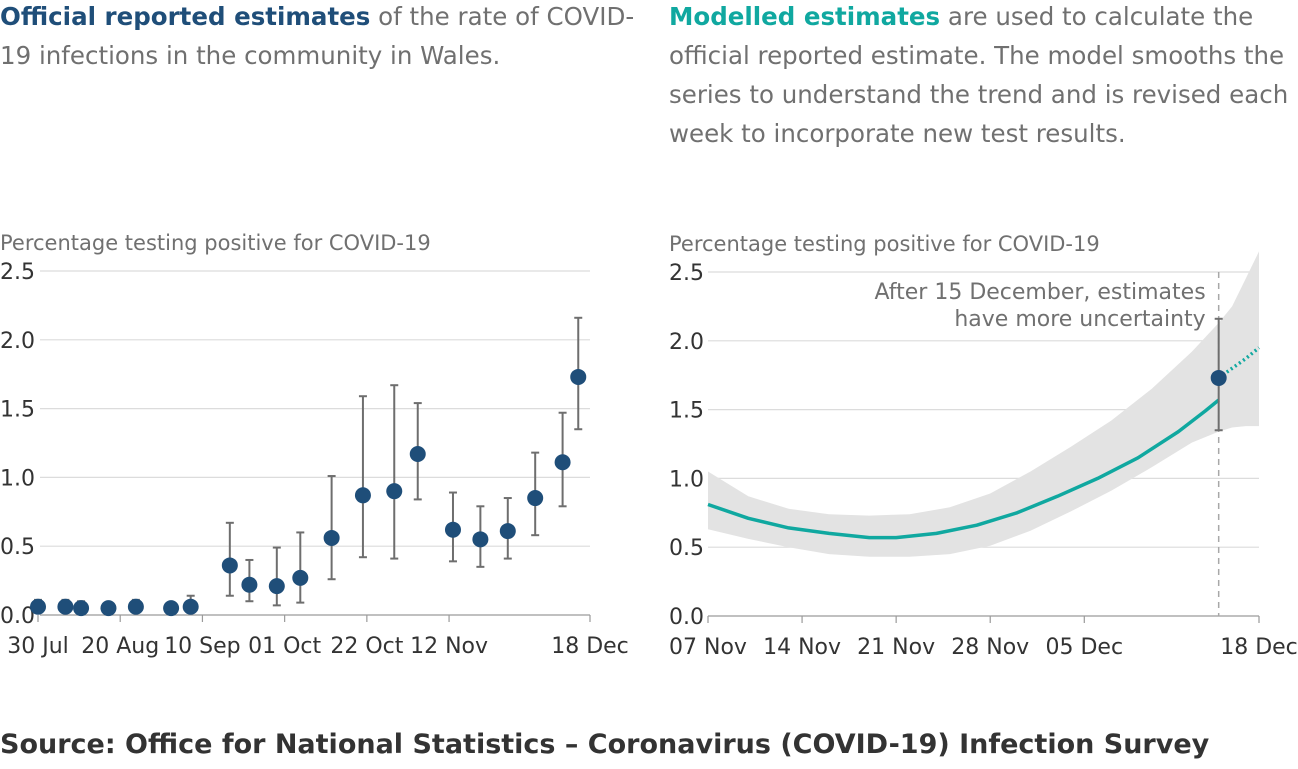 This screenshot has width=1298, height=769. What do you see at coordinates (17, 547) in the screenshot?
I see `chart-0-y-tick-label: 0.5` at bounding box center [17, 547].